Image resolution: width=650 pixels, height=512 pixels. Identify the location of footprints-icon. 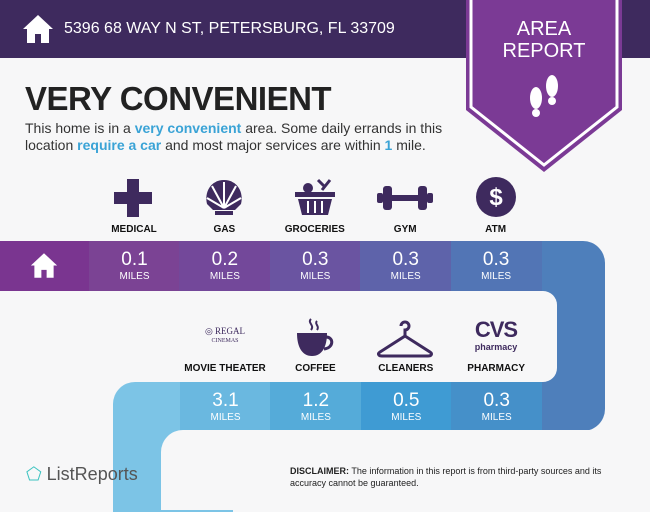
(544, 96).